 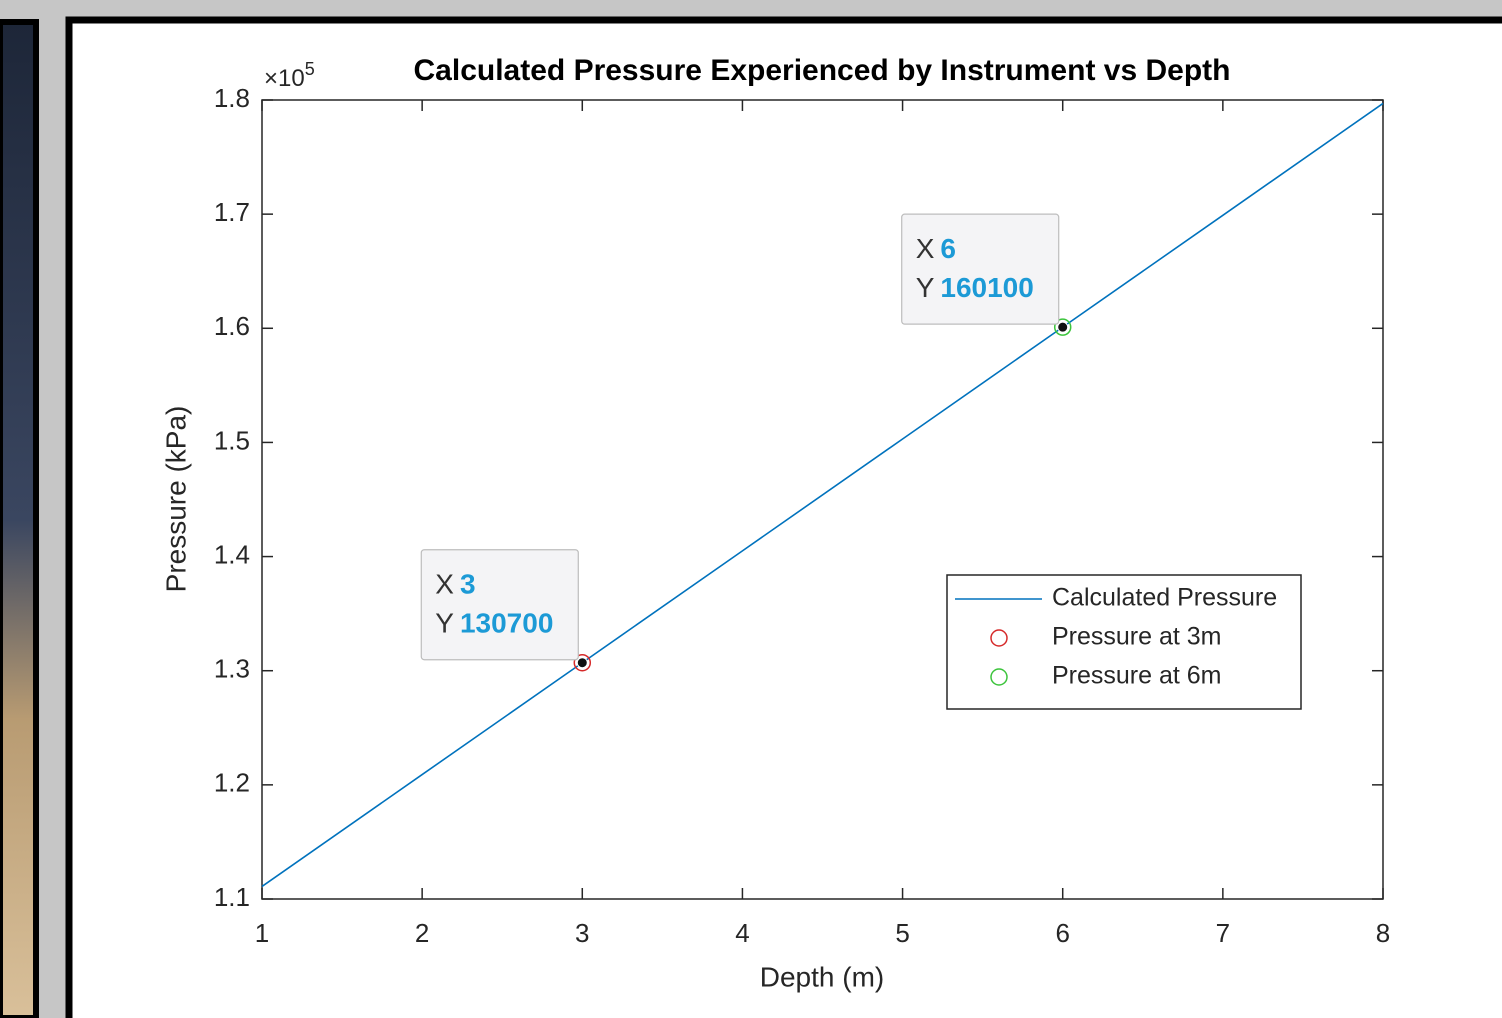 I want to click on y-tick-label: 1.4, so click(x=232, y=554).